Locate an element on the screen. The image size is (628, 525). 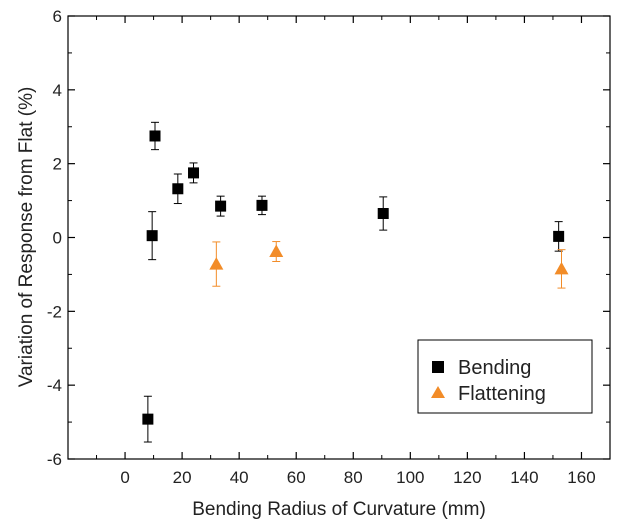
y-tick-label: 6 is located at coordinates (57, 16).